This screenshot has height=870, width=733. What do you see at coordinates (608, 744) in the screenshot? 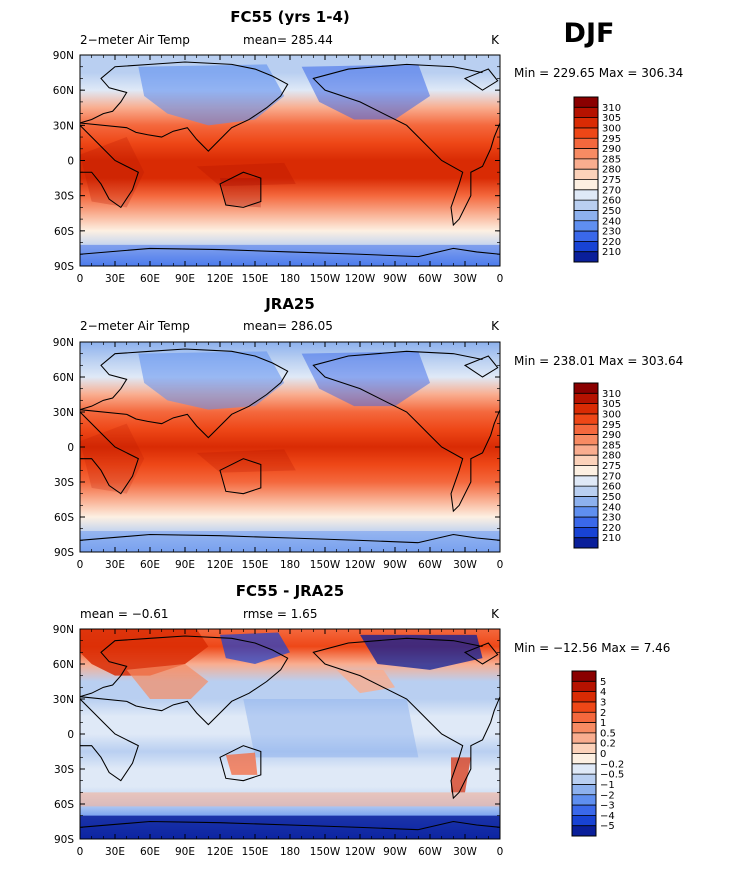
I see `colorbar-label: 0.2` at bounding box center [608, 744].